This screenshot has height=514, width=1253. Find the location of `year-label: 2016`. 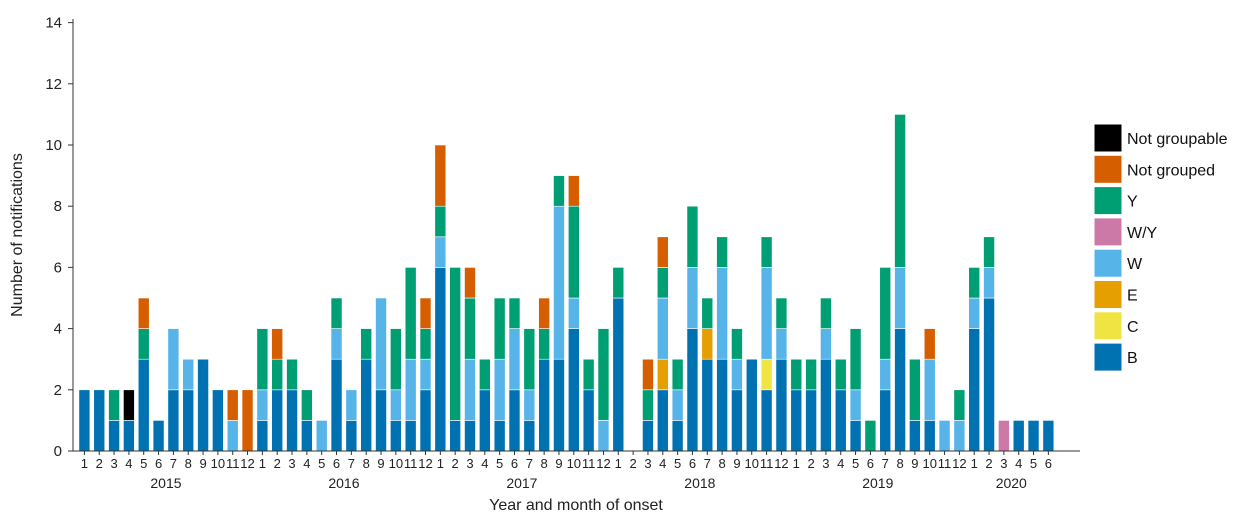

year-label: 2016 is located at coordinates (343, 483).